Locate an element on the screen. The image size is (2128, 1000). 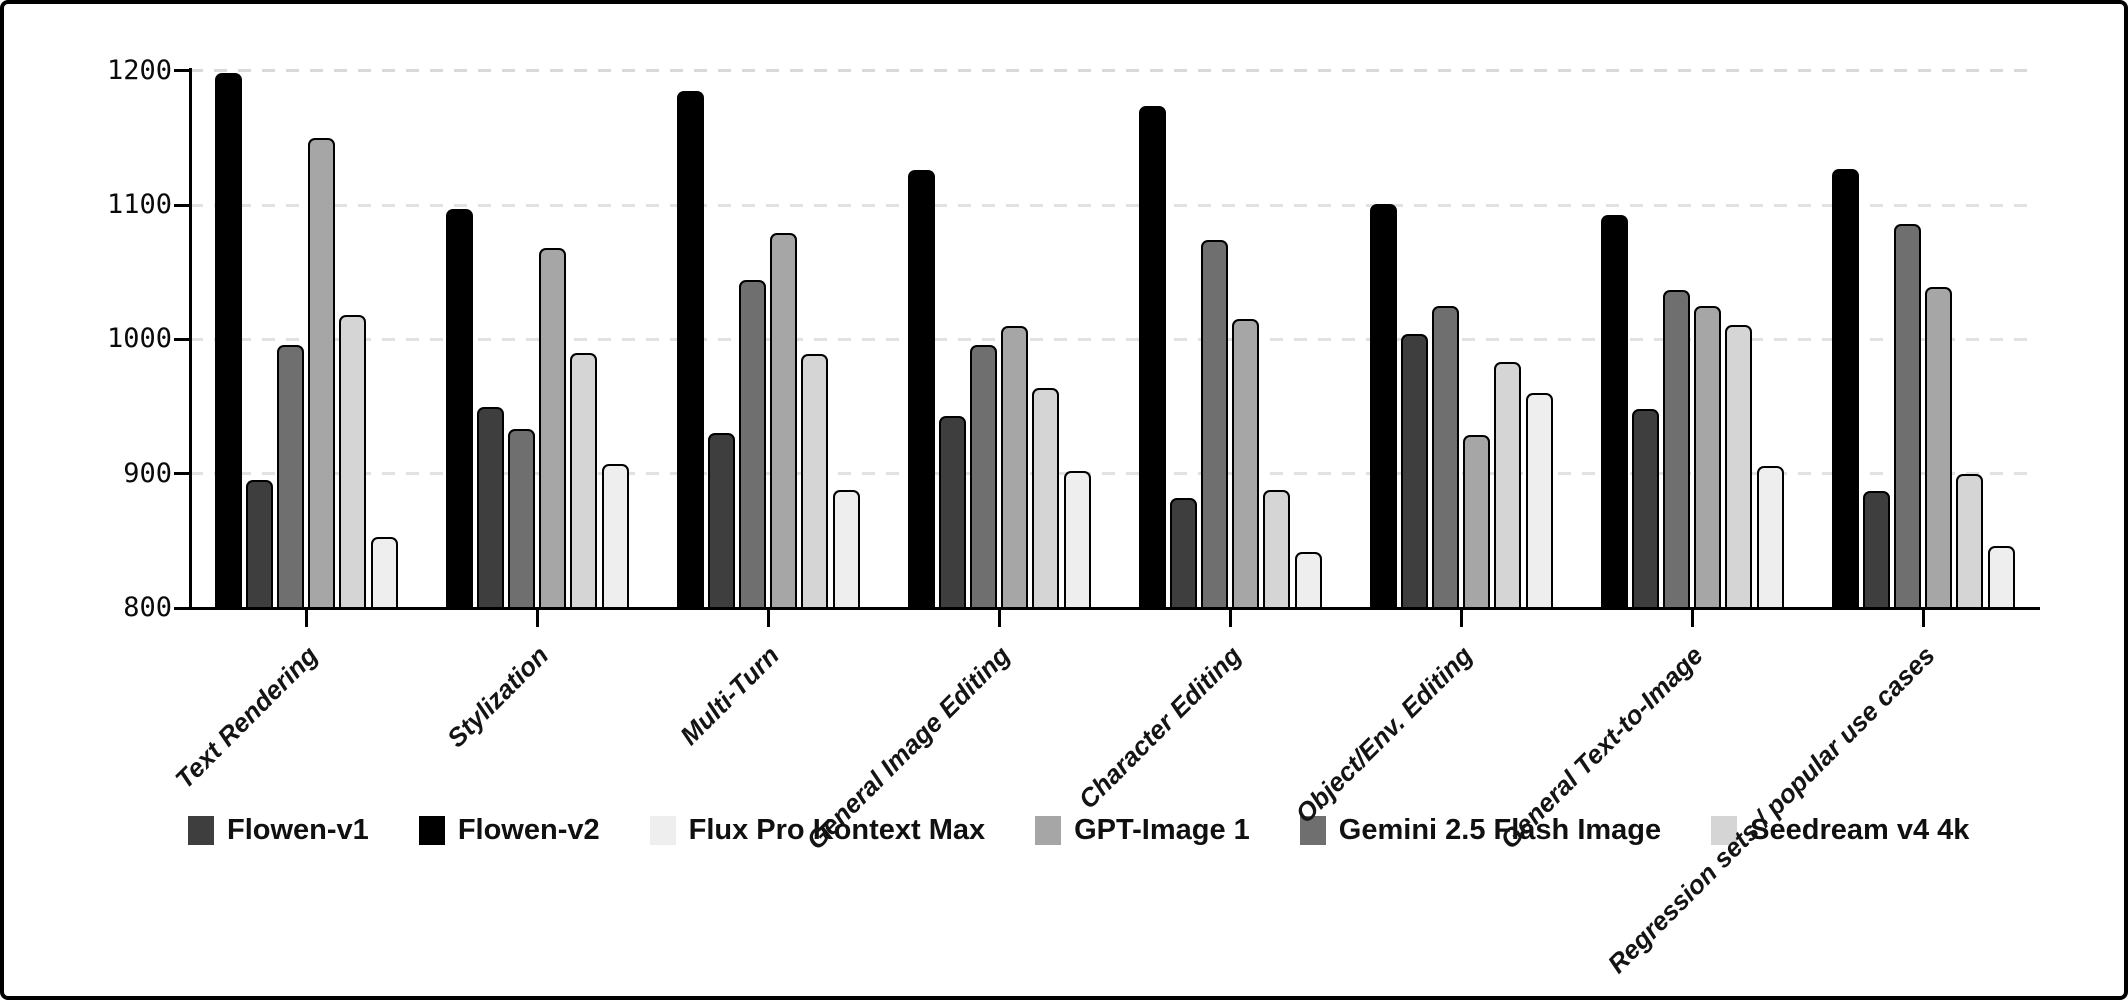
legend-item-gpt-image-1: GPT-Image 1 is located at coordinates (1142, 830).